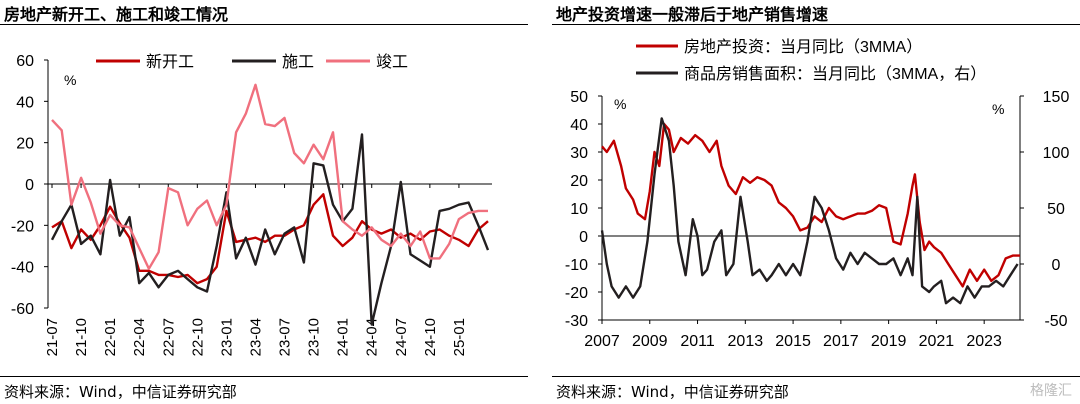 The width and height of the screenshot is (1080, 404). I want to click on x-tick-label: 2013, so click(746, 341).